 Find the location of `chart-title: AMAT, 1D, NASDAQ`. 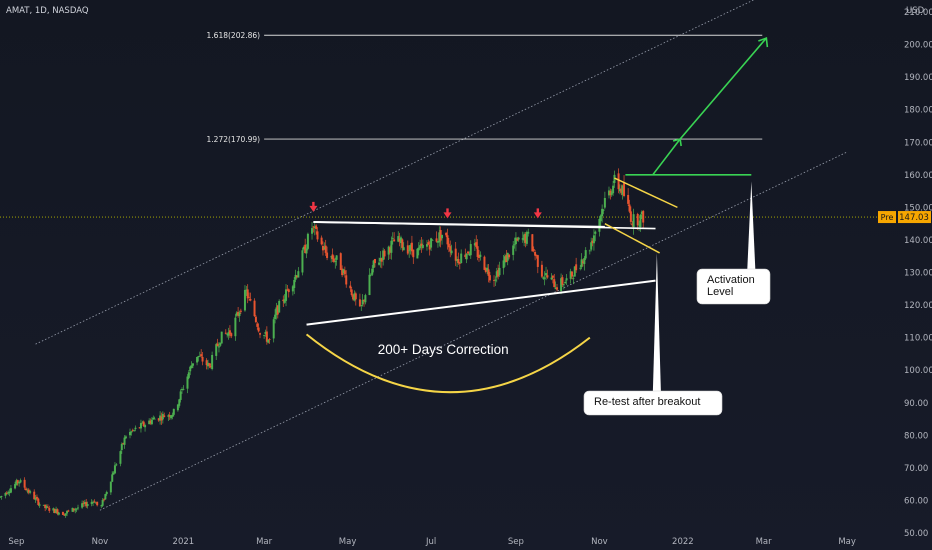

chart-title: AMAT, 1D, NASDAQ is located at coordinates (47, 11).